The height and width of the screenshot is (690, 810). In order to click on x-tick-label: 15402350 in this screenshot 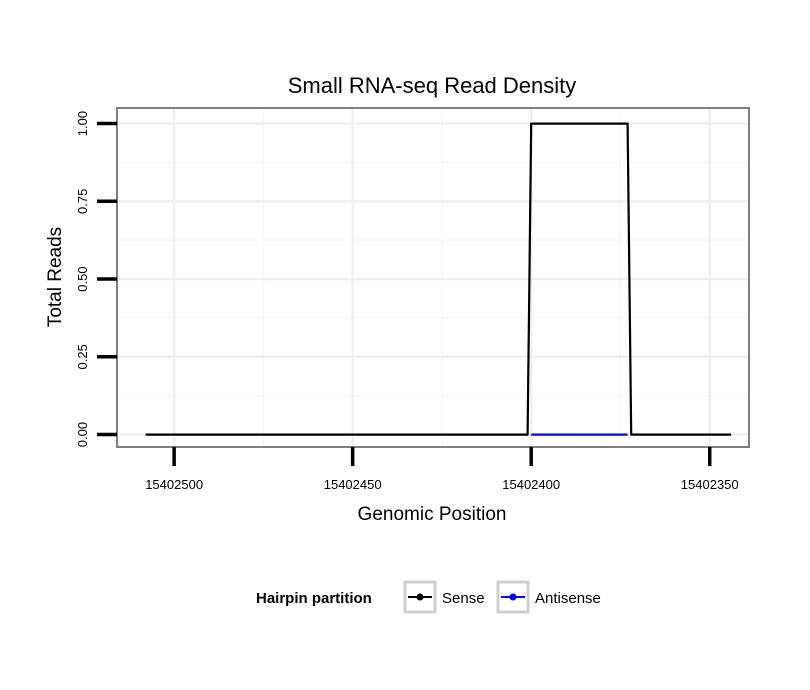, I will do `click(710, 484)`.